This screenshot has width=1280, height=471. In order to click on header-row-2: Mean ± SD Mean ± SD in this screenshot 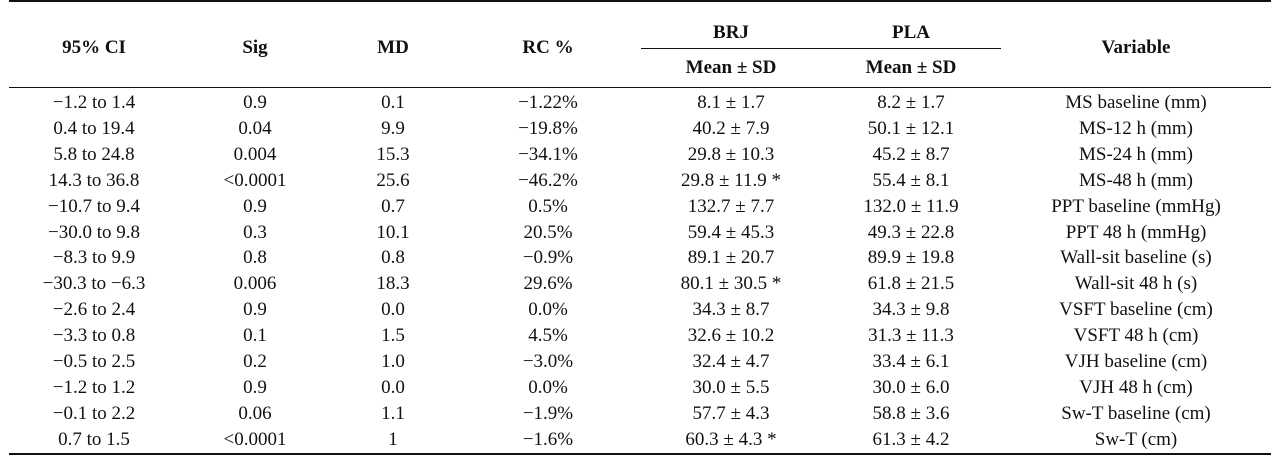, I will do `click(640, 68)`.